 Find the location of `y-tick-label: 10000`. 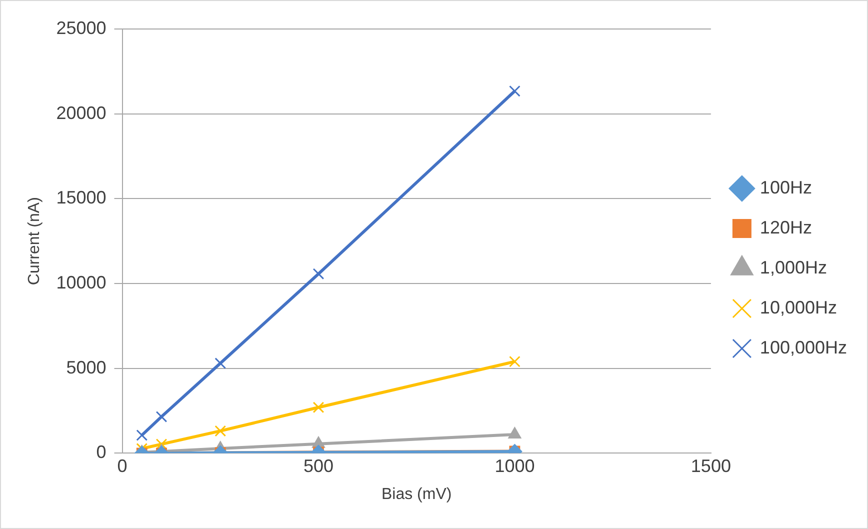

y-tick-label: 10000 is located at coordinates (81, 282).